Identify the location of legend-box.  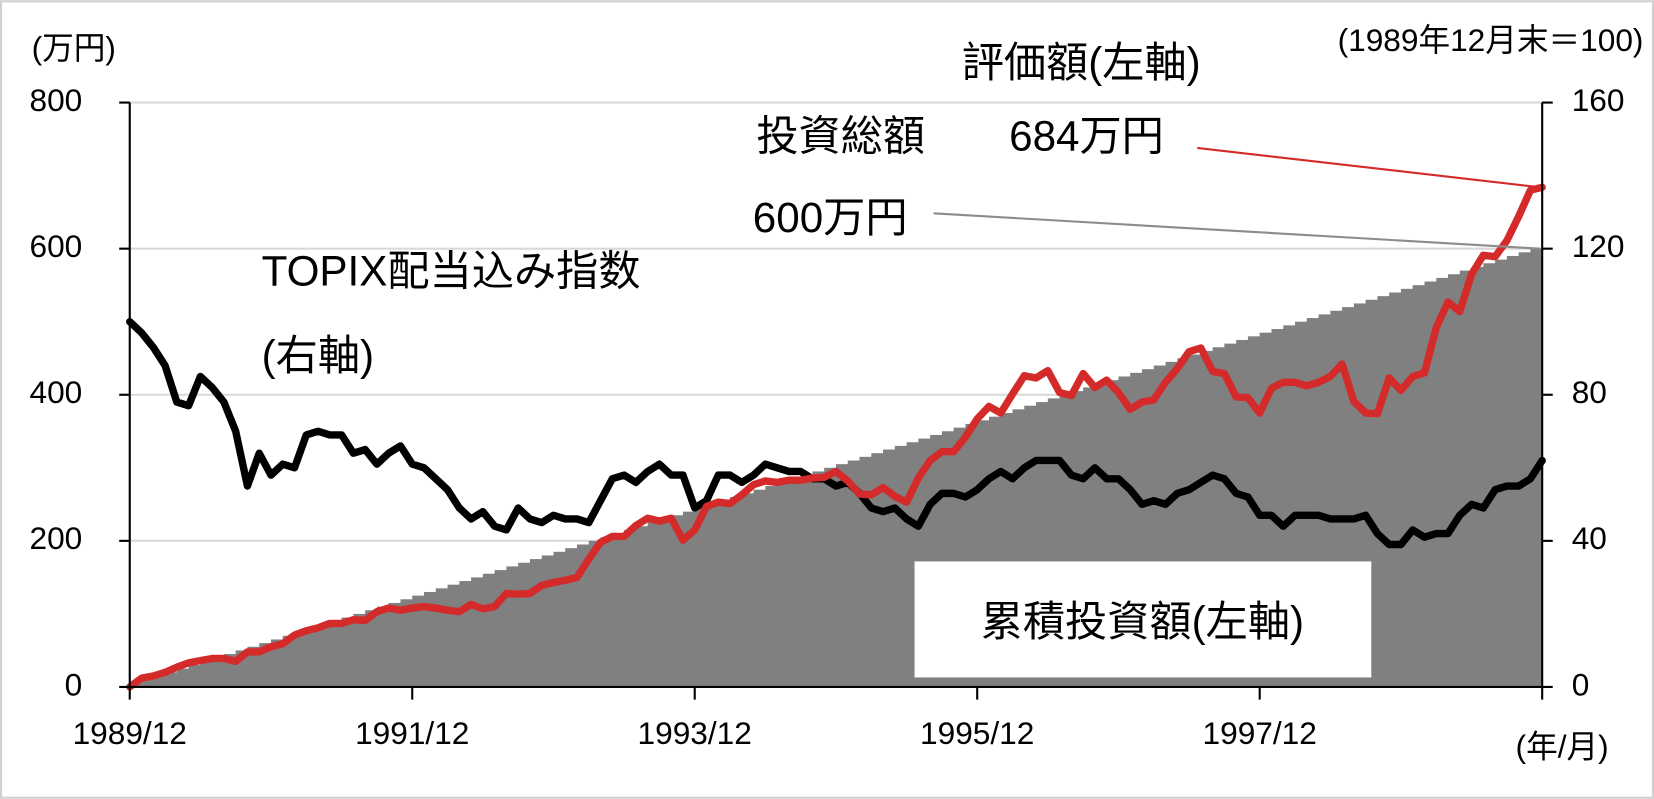
(1143, 619).